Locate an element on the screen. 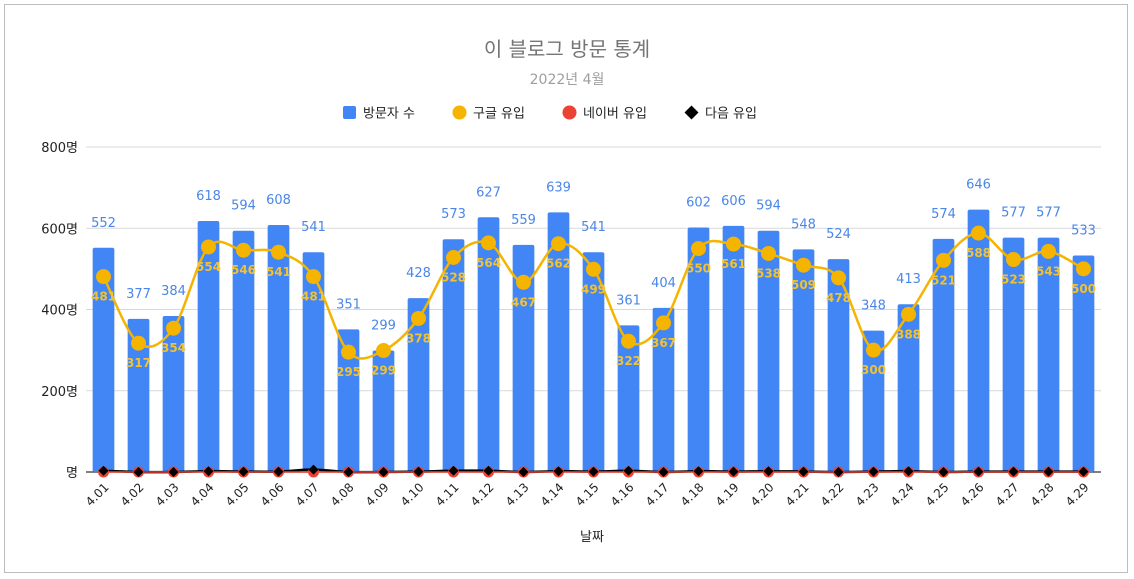 This screenshot has height=579, width=1134. bar-4.26 is located at coordinates (978, 340).